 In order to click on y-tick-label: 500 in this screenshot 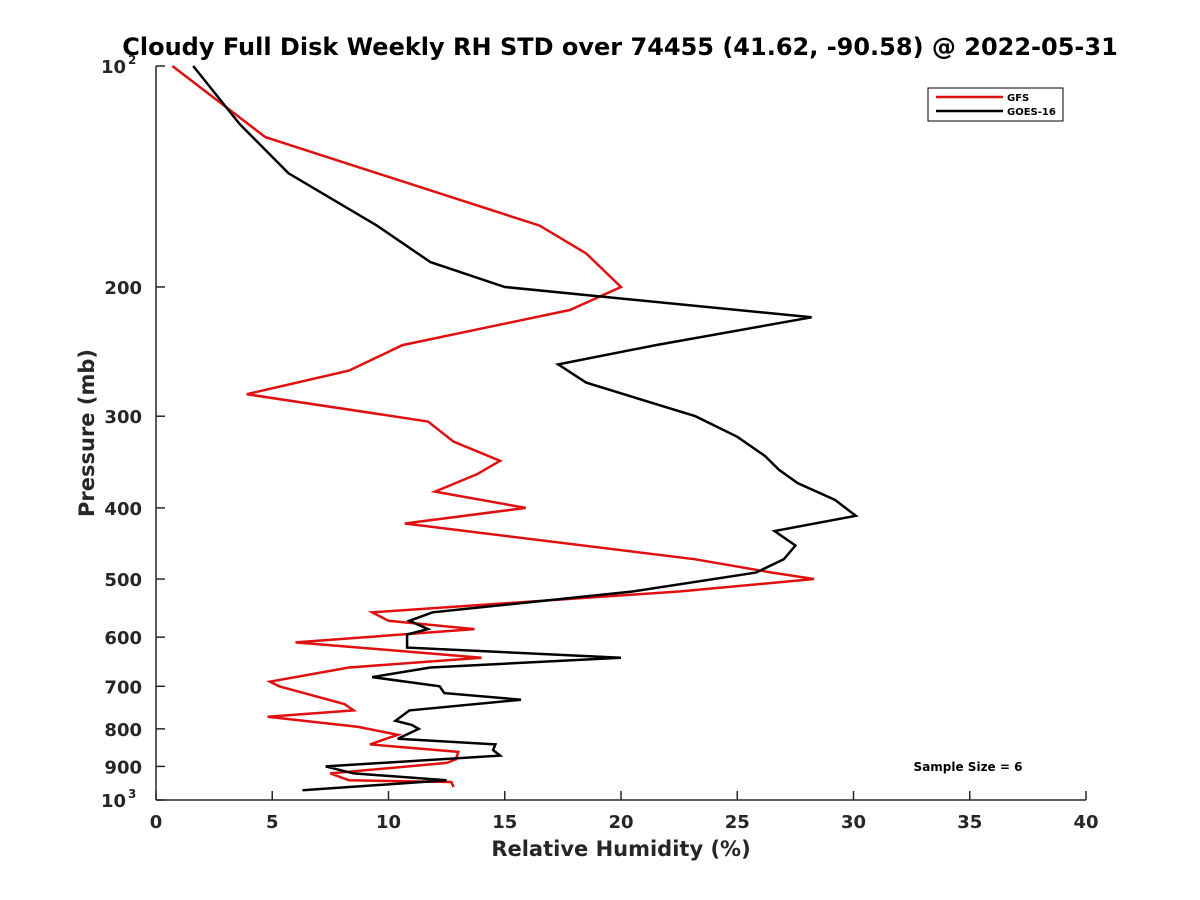, I will do `click(123, 580)`.